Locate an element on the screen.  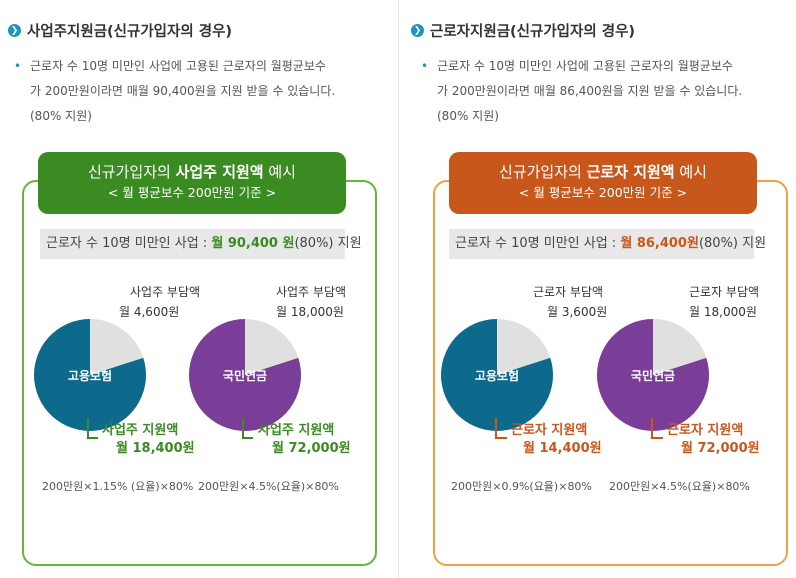
example-header: 신규가입자의 사업주 지원액 예시 < 월 평균보수 200만원 기준 > is located at coordinates (192, 183).